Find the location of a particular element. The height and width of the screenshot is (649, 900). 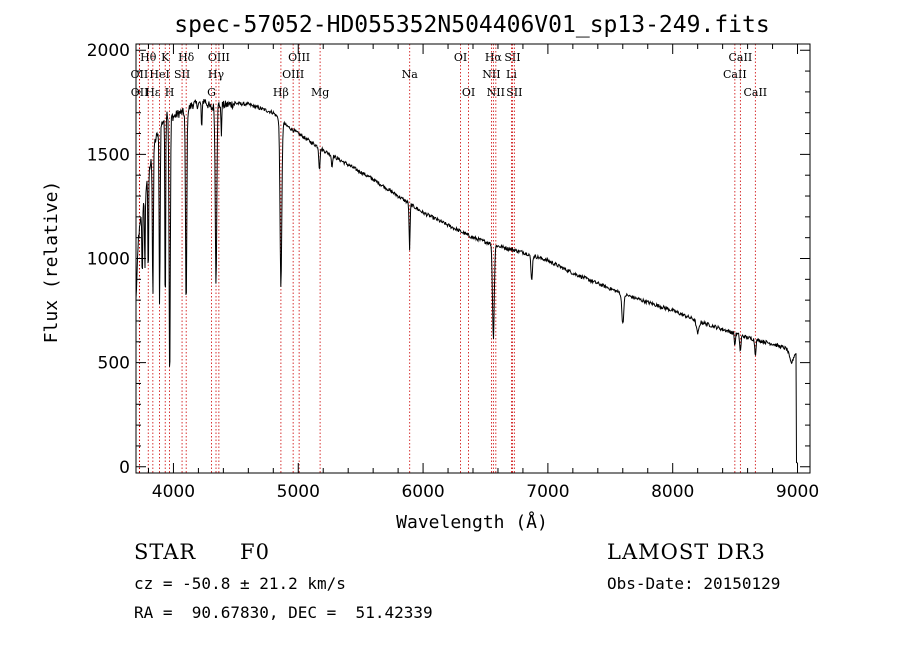

y-tick-label: 0 is located at coordinates (124, 468).